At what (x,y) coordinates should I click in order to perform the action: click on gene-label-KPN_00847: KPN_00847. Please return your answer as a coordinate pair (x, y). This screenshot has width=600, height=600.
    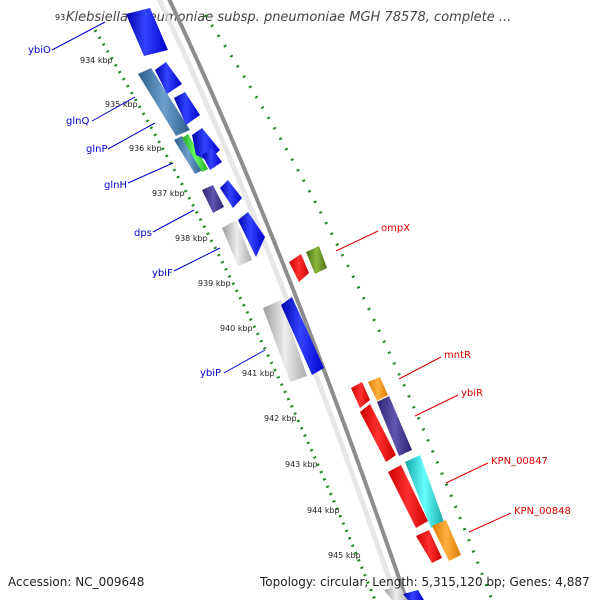
    Looking at the image, I should click on (519, 461).